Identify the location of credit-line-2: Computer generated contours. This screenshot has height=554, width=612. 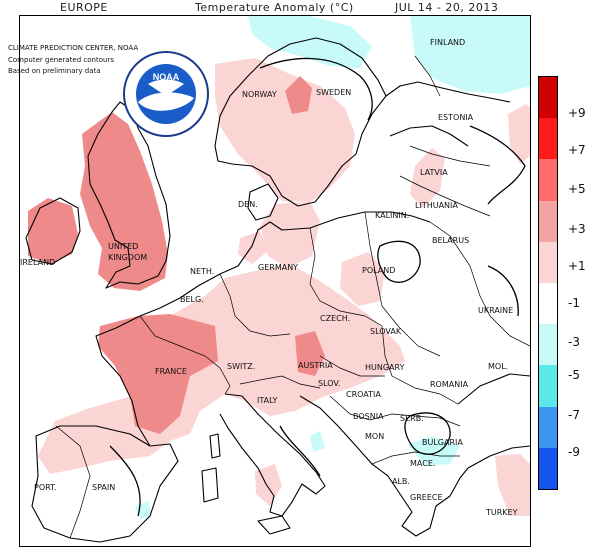
(61, 60).